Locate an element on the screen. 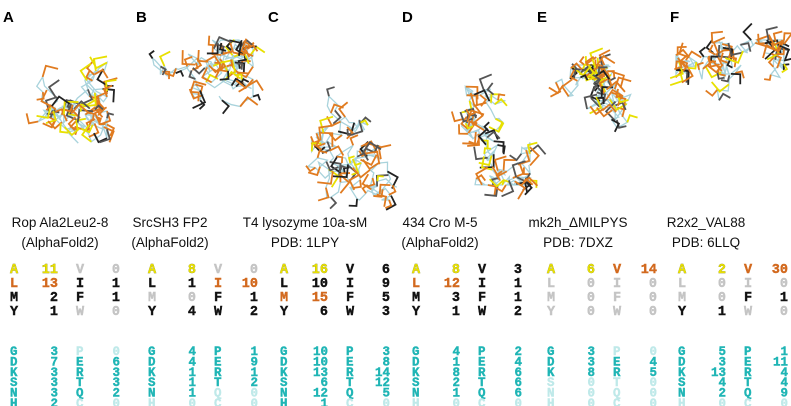 The width and height of the screenshot is (791, 406). residue-letter: A is located at coordinates (551, 270).